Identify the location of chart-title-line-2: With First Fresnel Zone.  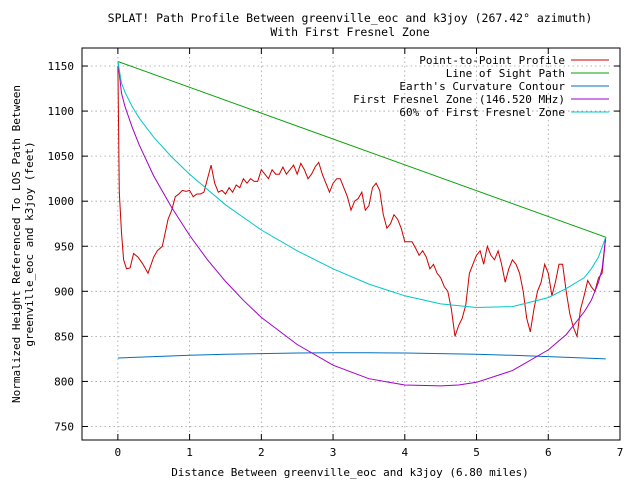
(349, 32).